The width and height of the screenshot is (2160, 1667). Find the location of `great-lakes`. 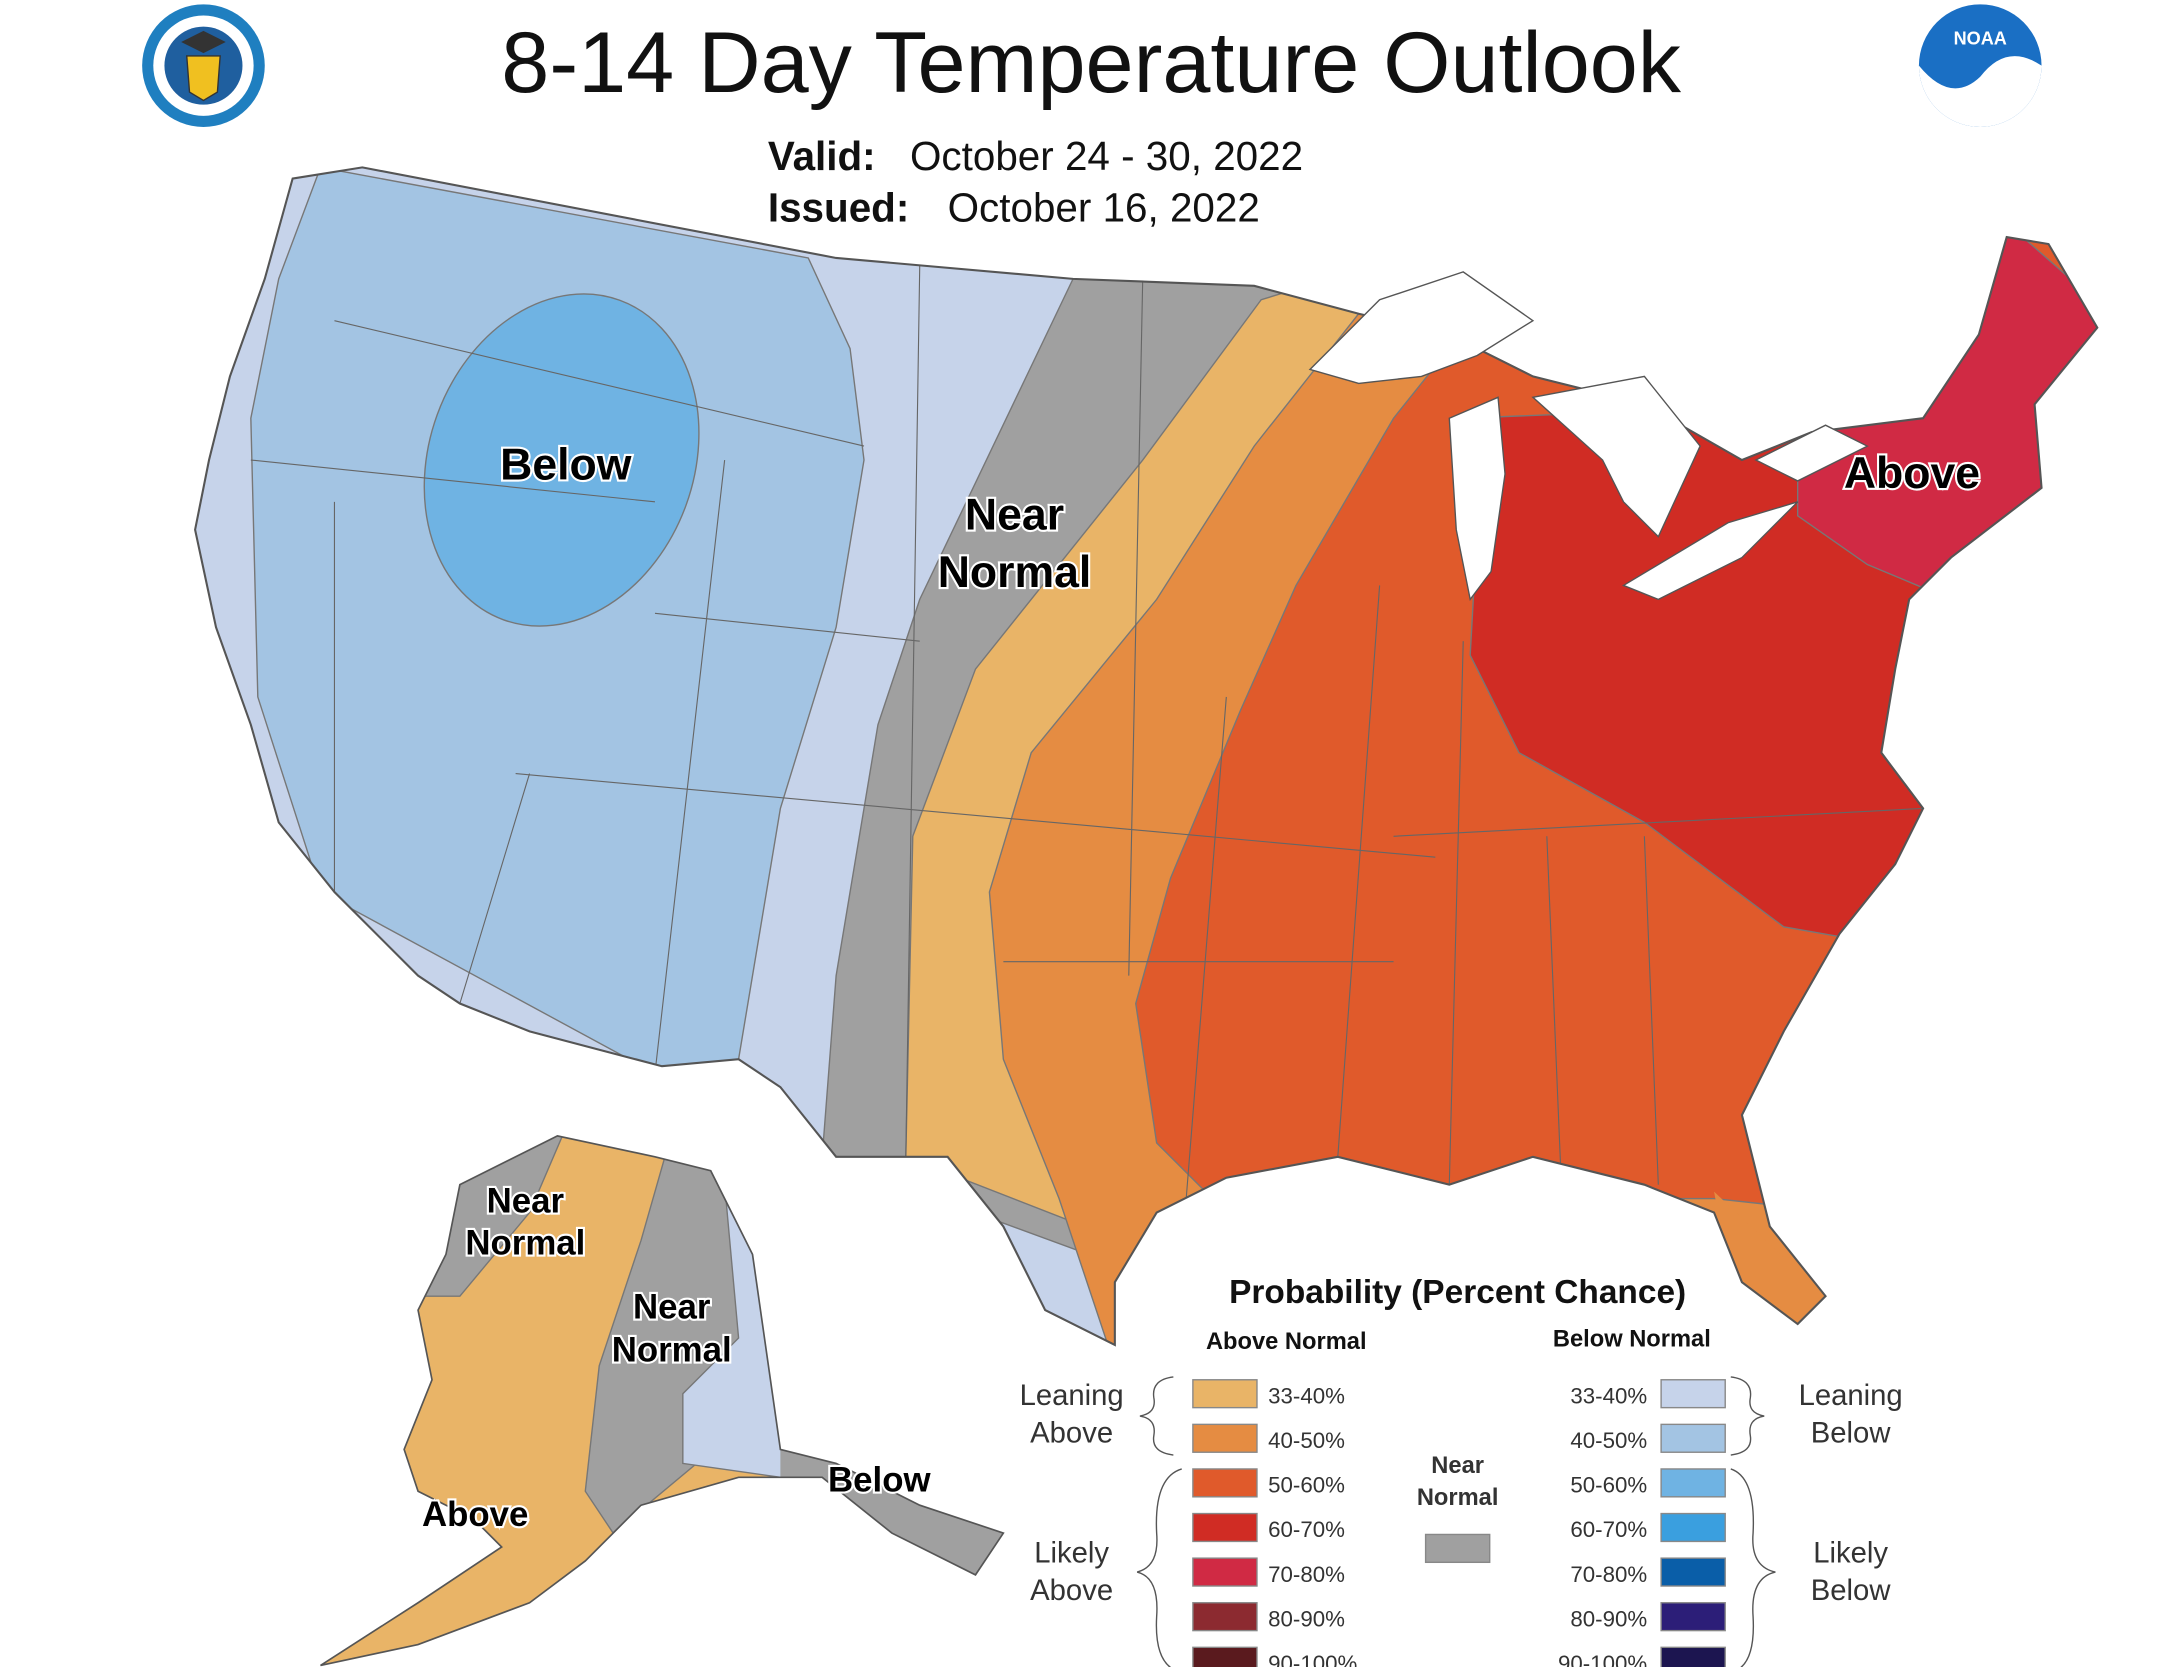

great-lakes is located at coordinates (1588, 436).